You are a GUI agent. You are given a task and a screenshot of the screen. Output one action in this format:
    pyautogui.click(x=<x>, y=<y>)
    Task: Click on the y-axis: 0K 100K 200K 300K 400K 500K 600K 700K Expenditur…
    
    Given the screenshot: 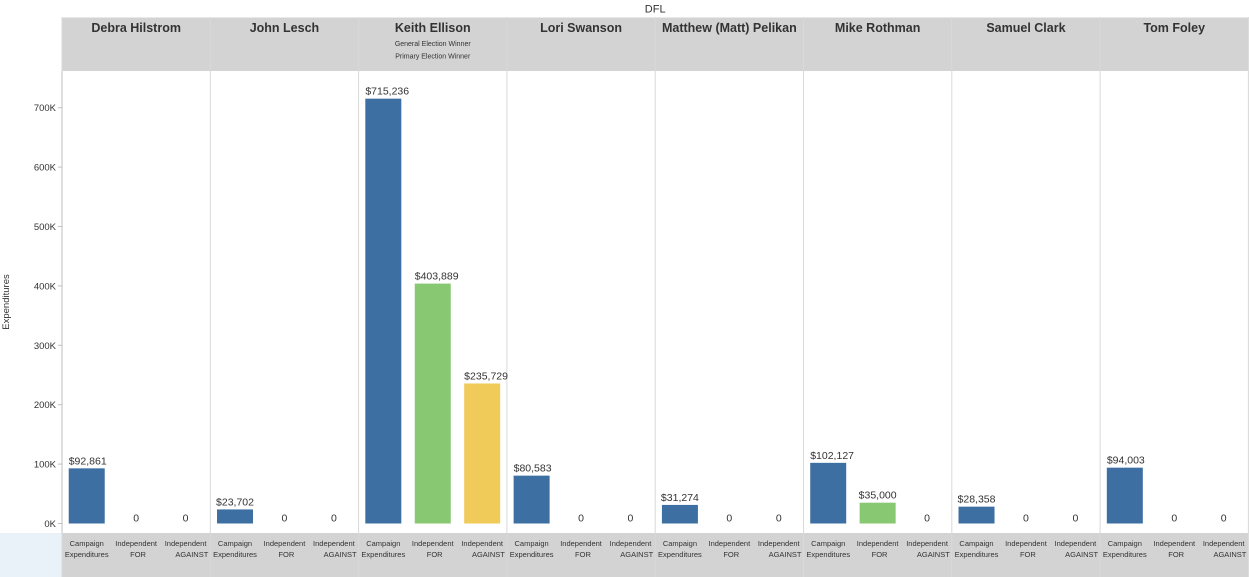 What is the action you would take?
    pyautogui.click(x=32, y=302)
    